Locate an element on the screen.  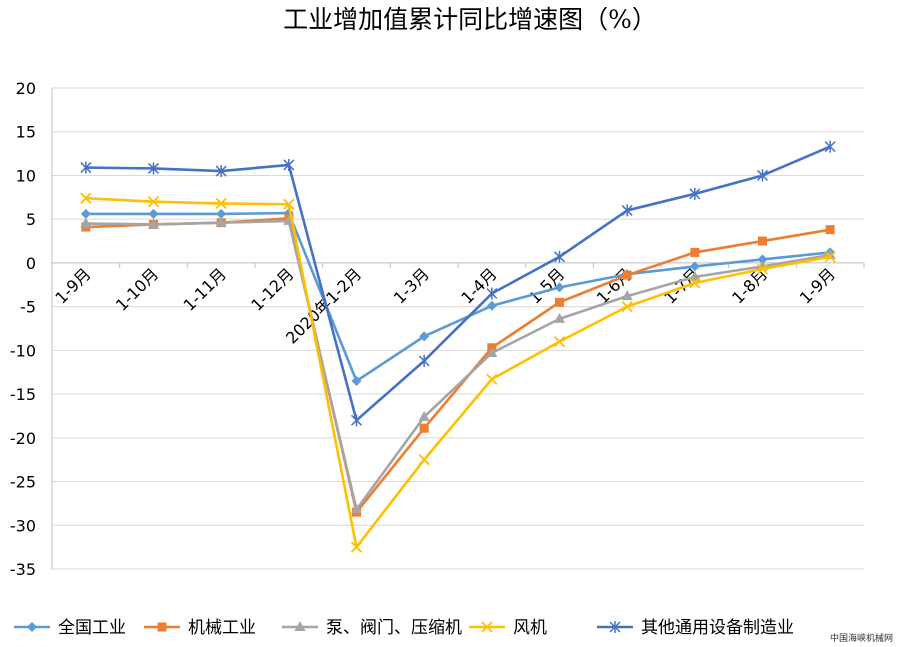
legend-label: 全国工业 is located at coordinates (92, 628).